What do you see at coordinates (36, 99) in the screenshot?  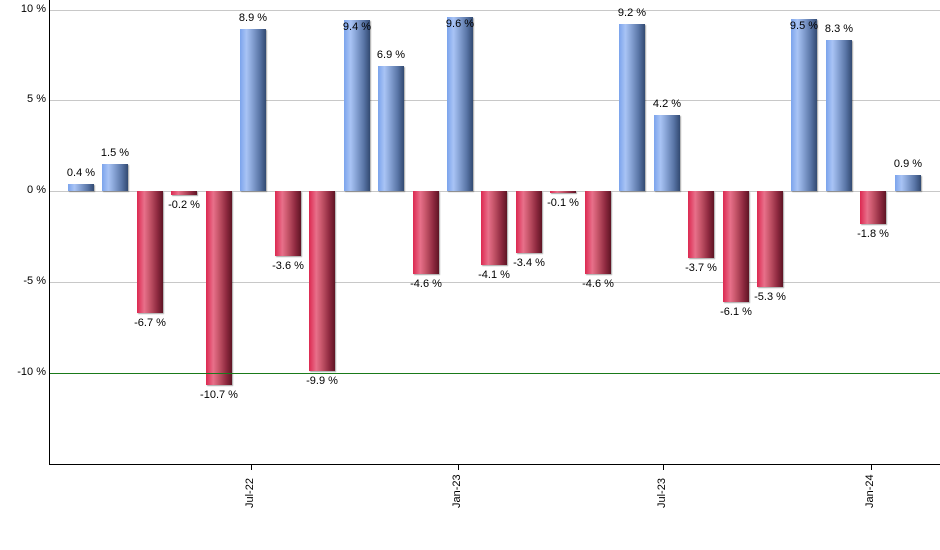 I see `y-tick-label: 5 %` at bounding box center [36, 99].